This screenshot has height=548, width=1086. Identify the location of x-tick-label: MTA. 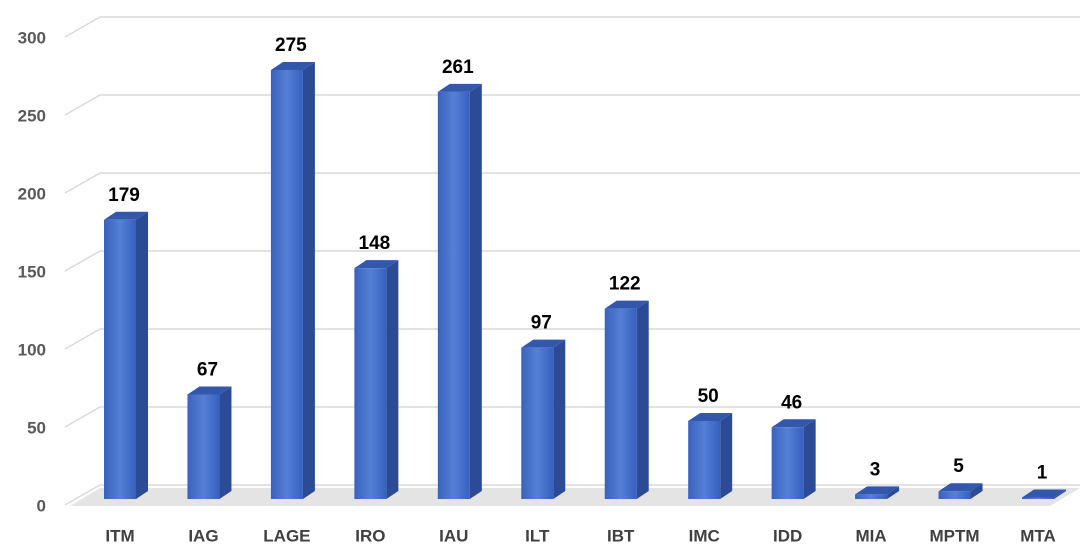
(1038, 535).